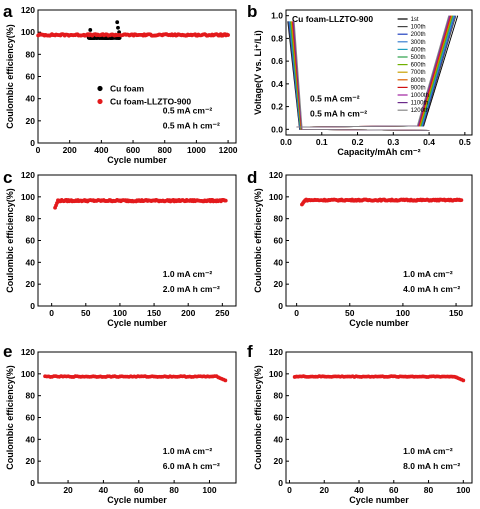 The image size is (480, 509). I want to click on panel-label: a, so click(8, 11).